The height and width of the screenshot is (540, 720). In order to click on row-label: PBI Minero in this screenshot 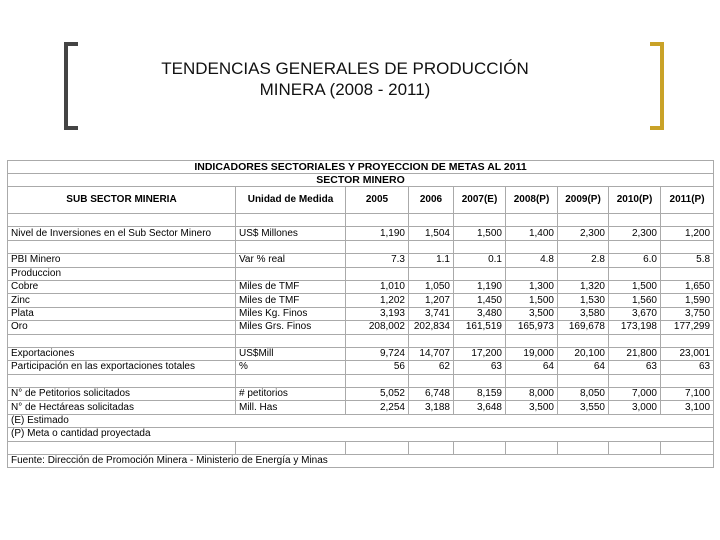, I will do `click(121, 260)`.